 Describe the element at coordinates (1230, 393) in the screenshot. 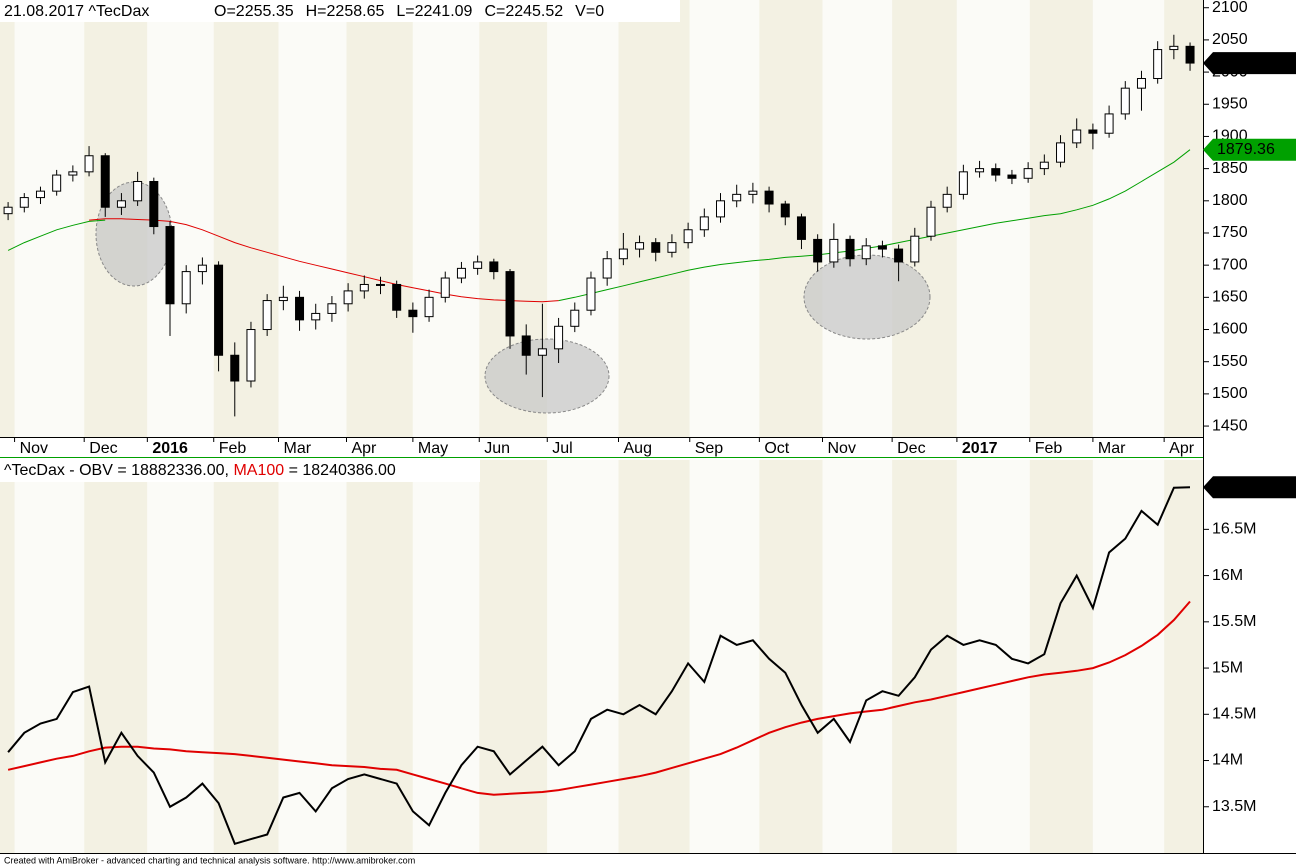

I see `y-tick-label: 1500` at that location.